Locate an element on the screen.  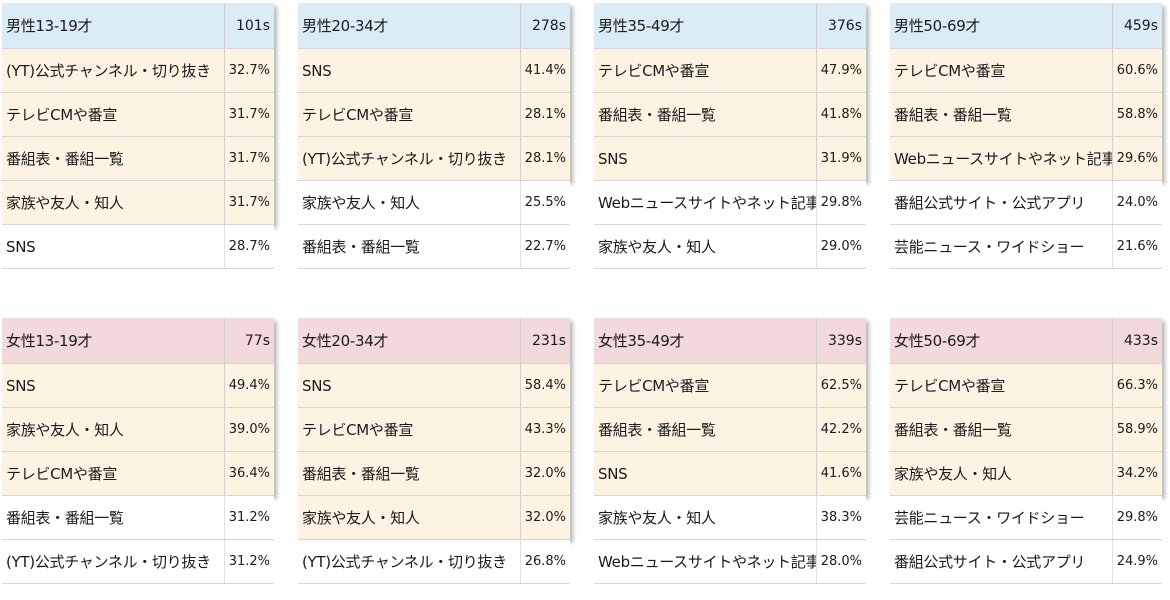
row-value: 41.8% is located at coordinates (841, 114).